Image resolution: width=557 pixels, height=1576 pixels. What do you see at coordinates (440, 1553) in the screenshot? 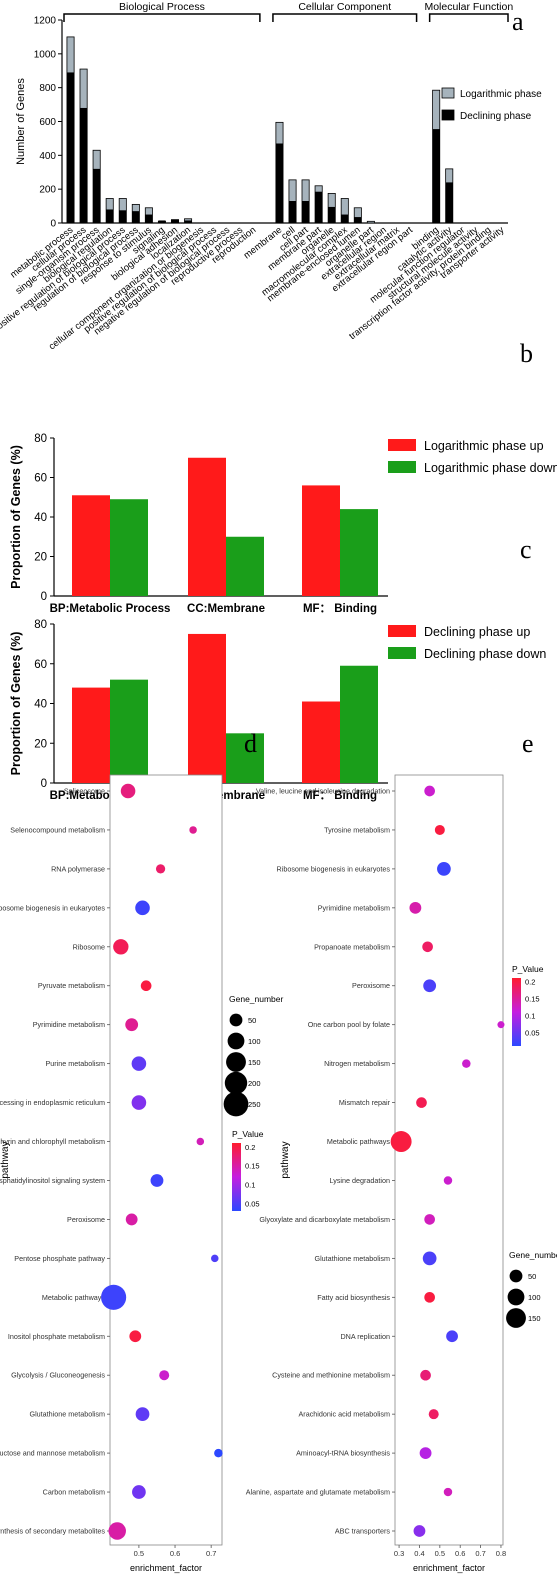
I see `x-tick-label: 0.5` at bounding box center [440, 1553].